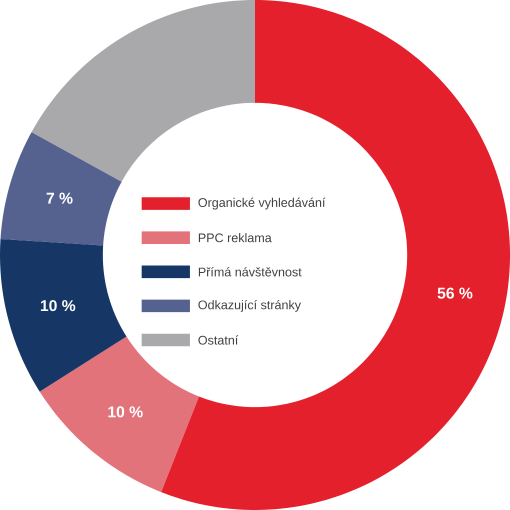  Describe the element at coordinates (262, 204) in the screenshot. I see `legend-label: Organické vyhledávání` at that location.